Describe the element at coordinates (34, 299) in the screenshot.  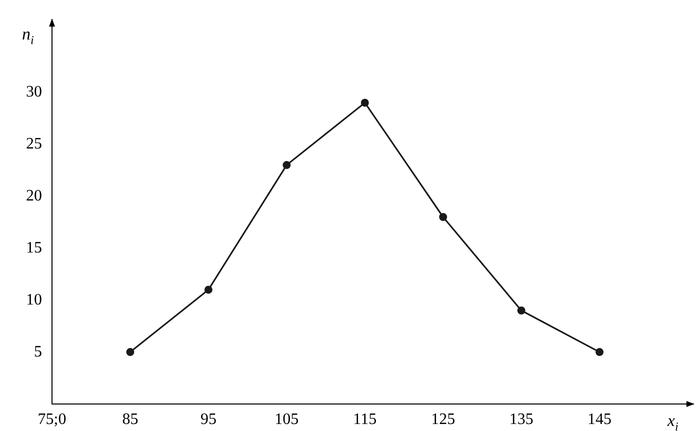
I see `y-tick-label: 10` at that location.